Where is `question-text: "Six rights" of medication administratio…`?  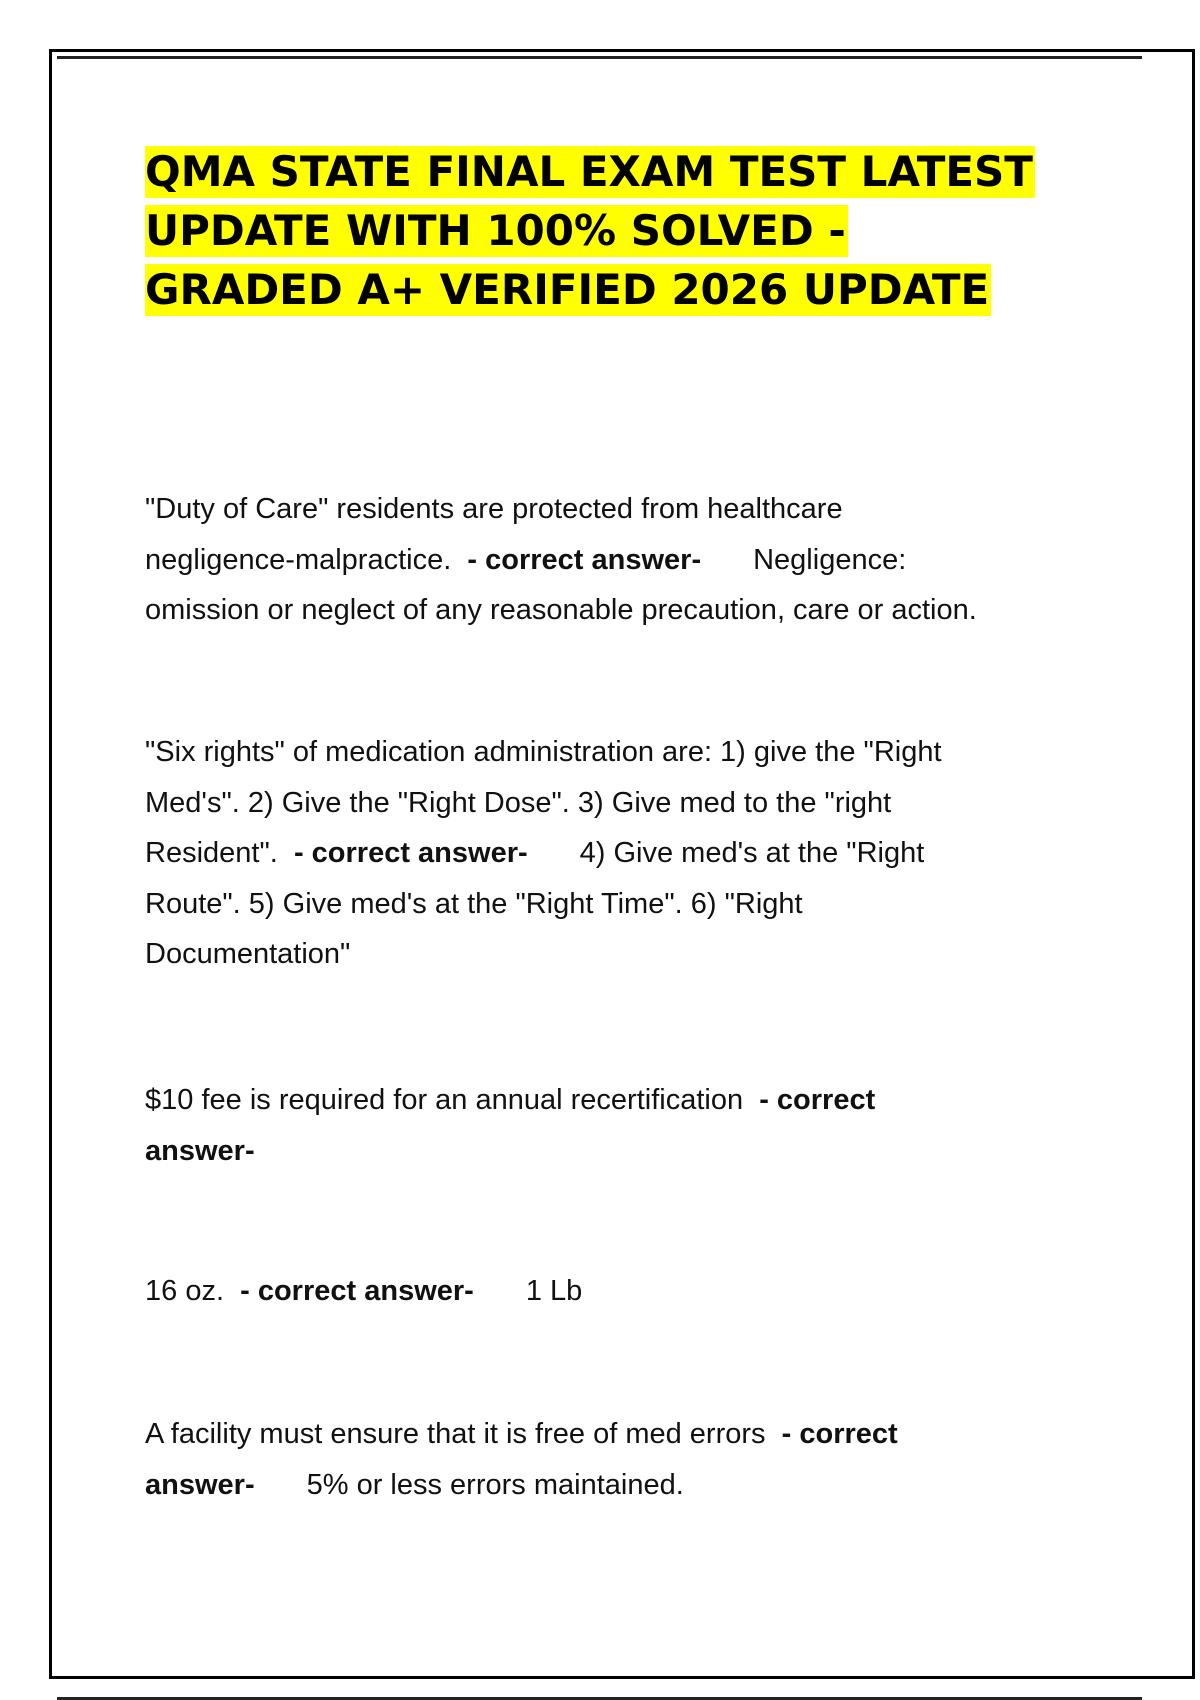 question-text: "Six rights" of medication administratio… is located at coordinates (543, 752).